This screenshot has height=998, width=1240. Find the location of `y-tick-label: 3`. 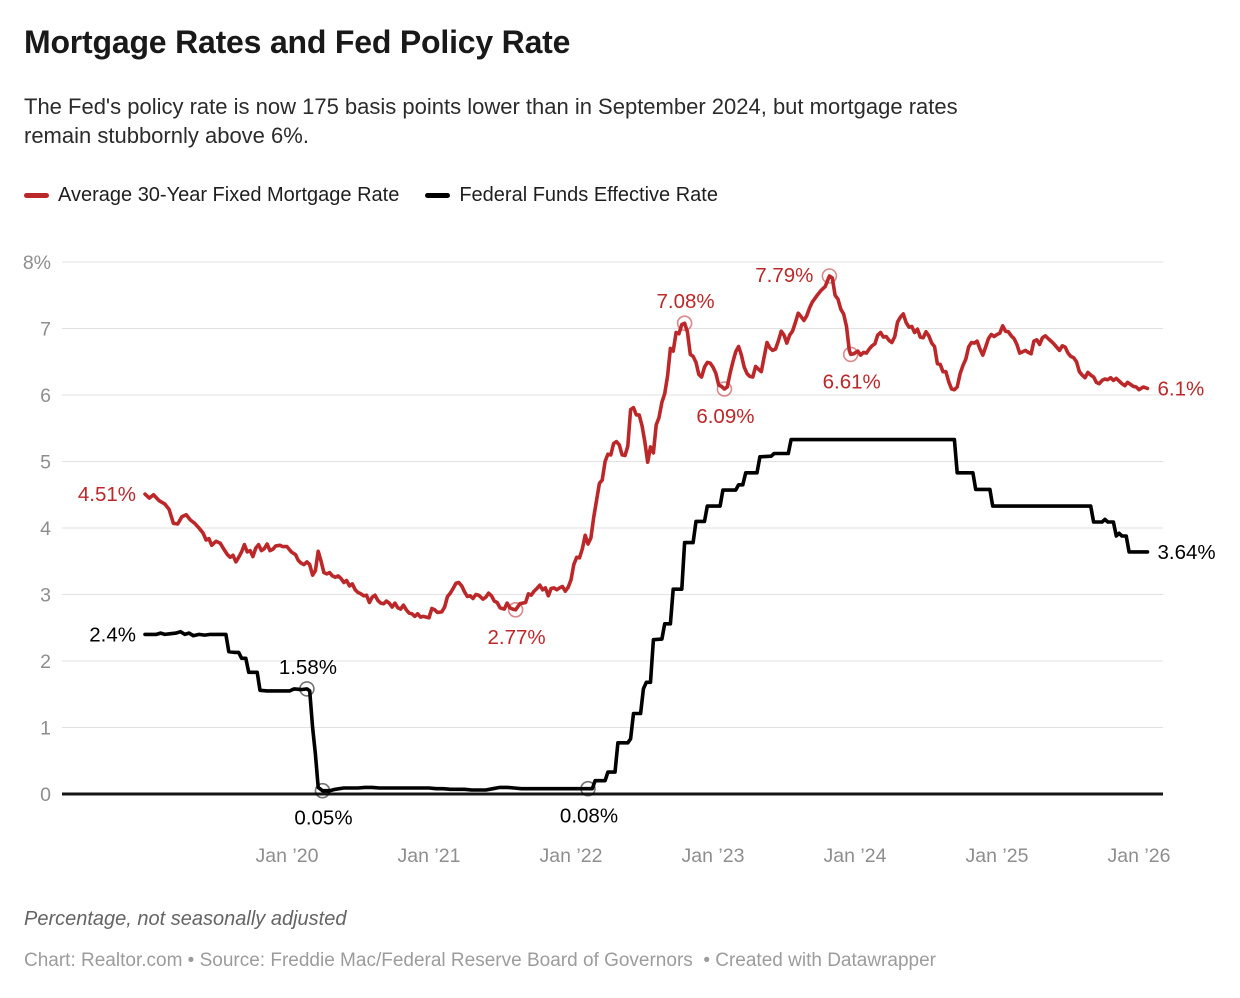

y-tick-label: 3 is located at coordinates (45, 596).